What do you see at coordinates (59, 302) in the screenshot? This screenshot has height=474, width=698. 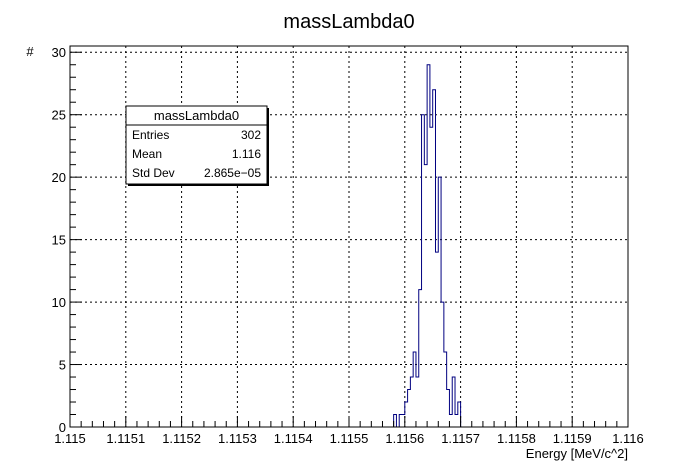 I see `y-tick-label: 10` at bounding box center [59, 302].